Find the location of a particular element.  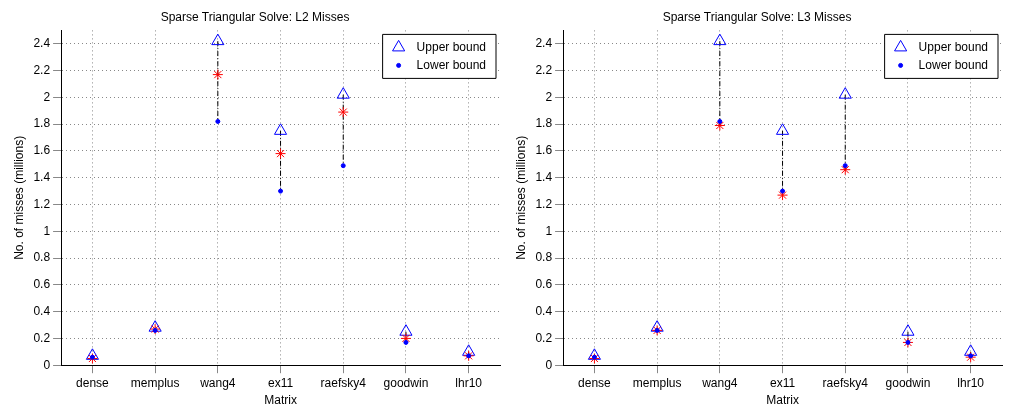

chart-title: Sparse Triangular Solve: L3 Misses is located at coordinates (757, 16).